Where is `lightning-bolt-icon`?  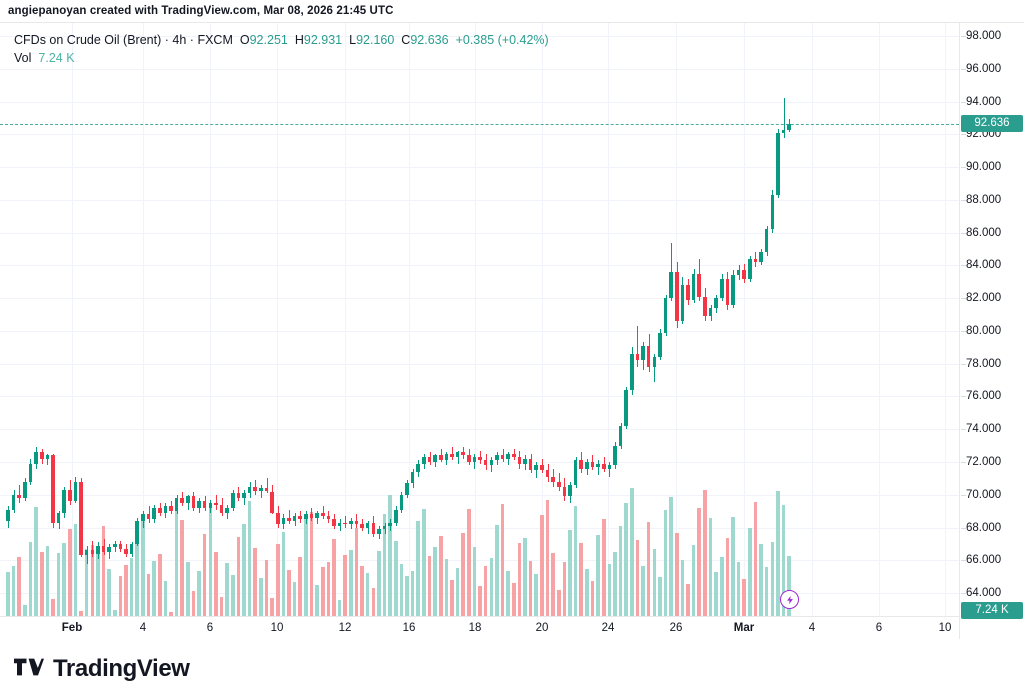
lightning-bolt-icon is located at coordinates (790, 599).